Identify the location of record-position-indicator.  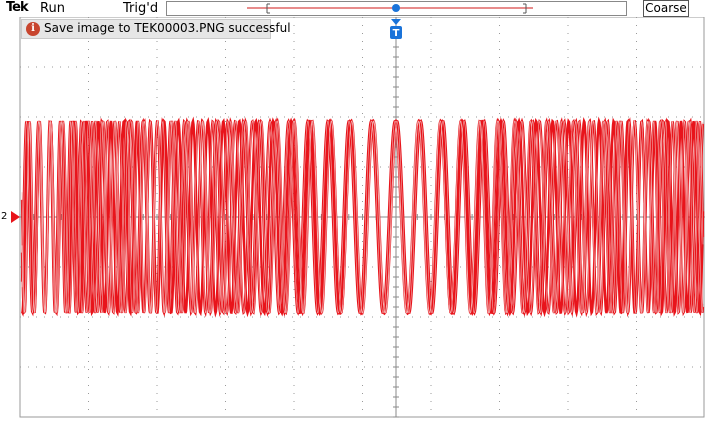
(390, 8).